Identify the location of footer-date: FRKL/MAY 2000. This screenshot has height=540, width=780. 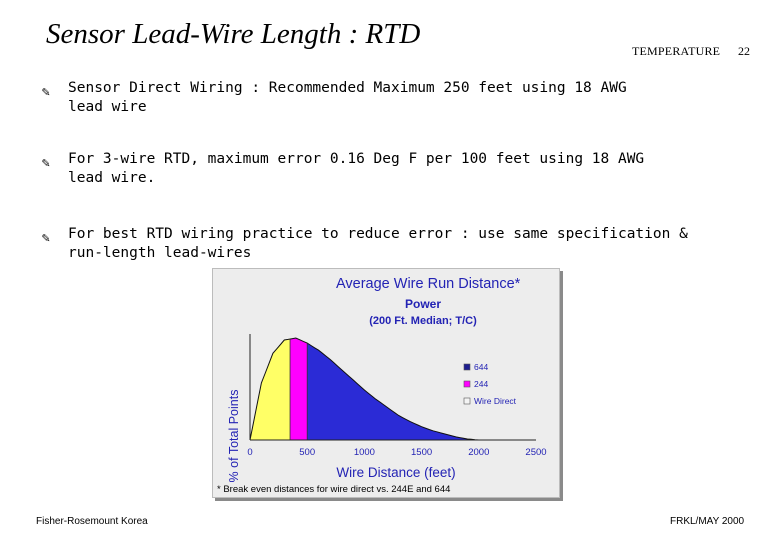
(707, 521).